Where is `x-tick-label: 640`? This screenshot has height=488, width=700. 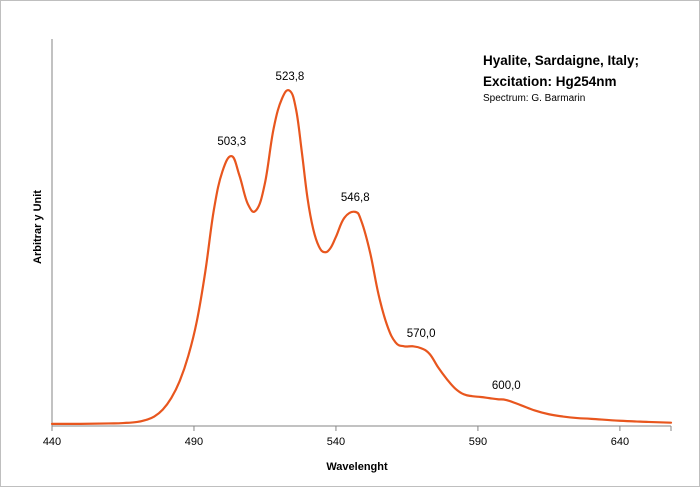 x-tick-label: 640 is located at coordinates (620, 442).